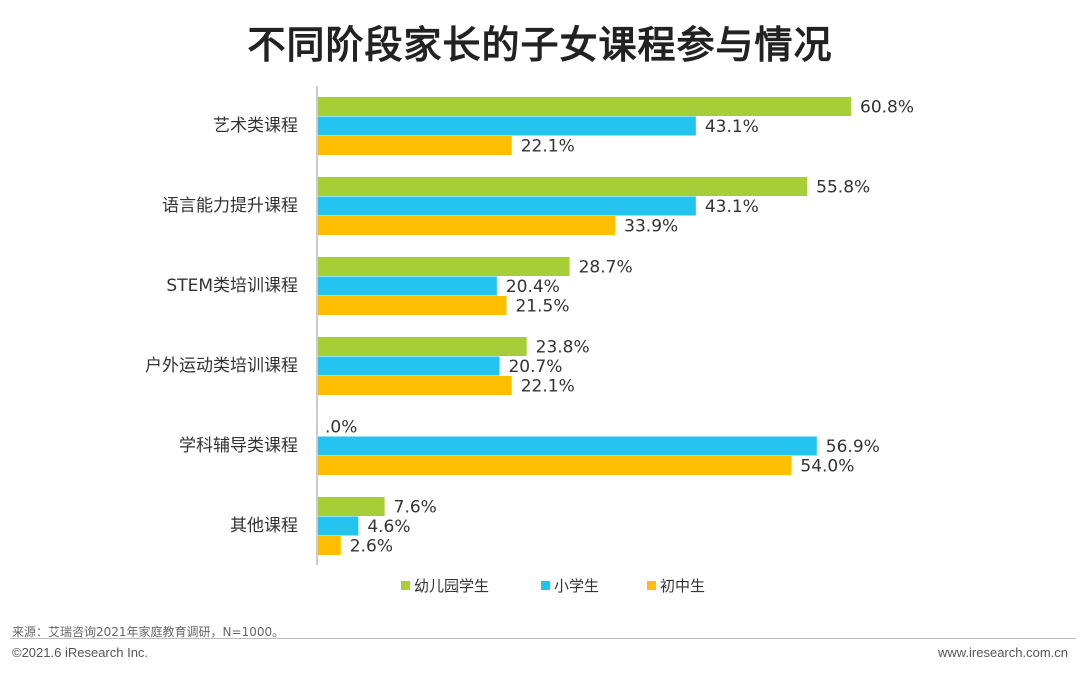 The height and width of the screenshot is (673, 1080). Describe the element at coordinates (543, 638) in the screenshot. I see `footer-divider` at that location.